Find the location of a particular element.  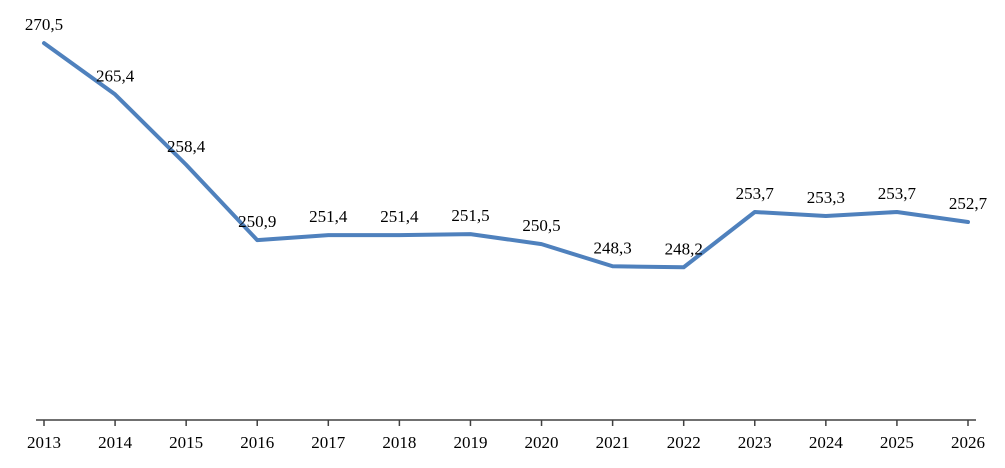

x-tick-label: 2016 is located at coordinates (257, 442).